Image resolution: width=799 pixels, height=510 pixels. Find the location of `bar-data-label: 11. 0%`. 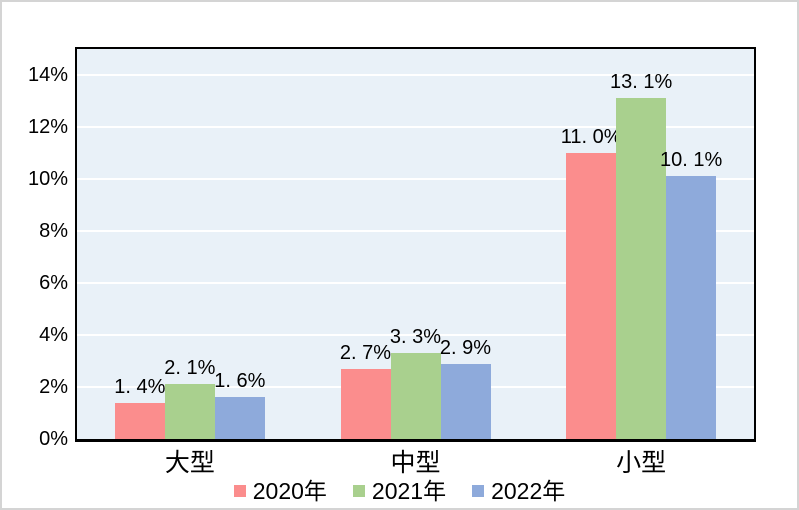

bar-data-label: 11. 0% is located at coordinates (591, 137).